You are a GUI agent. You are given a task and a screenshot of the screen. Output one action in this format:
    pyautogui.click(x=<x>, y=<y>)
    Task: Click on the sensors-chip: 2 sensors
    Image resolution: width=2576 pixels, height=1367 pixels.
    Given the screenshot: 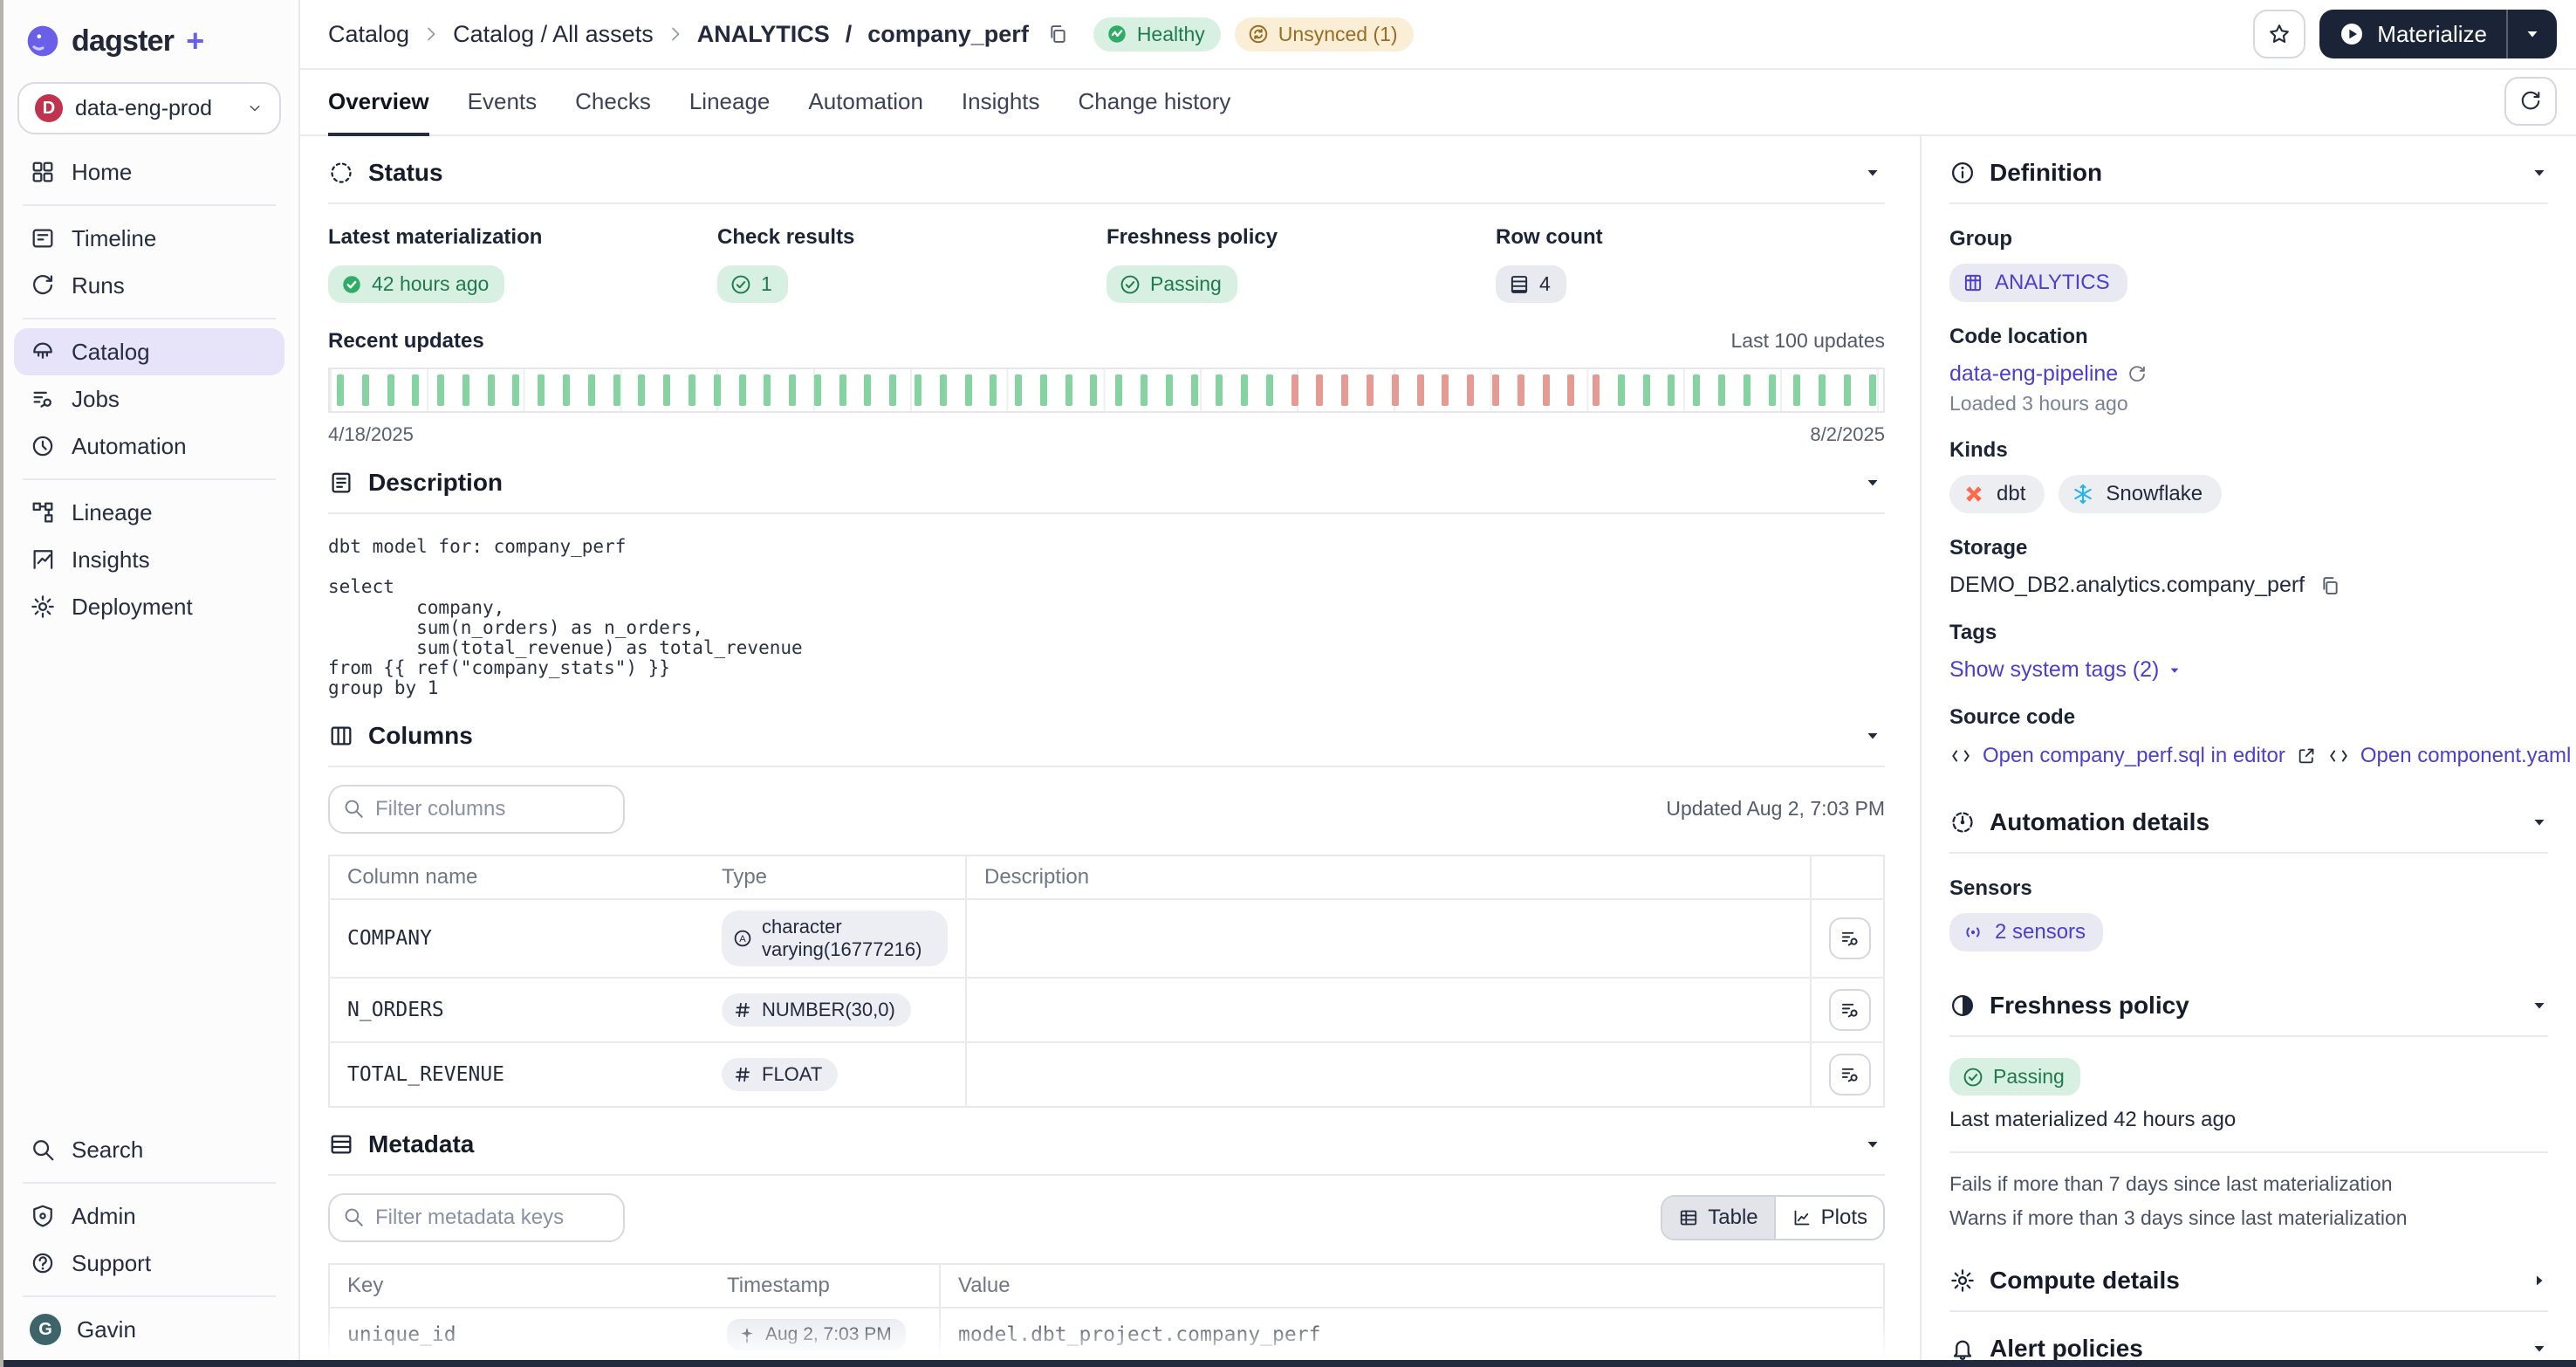 What is the action you would take?
    pyautogui.click(x=2027, y=932)
    